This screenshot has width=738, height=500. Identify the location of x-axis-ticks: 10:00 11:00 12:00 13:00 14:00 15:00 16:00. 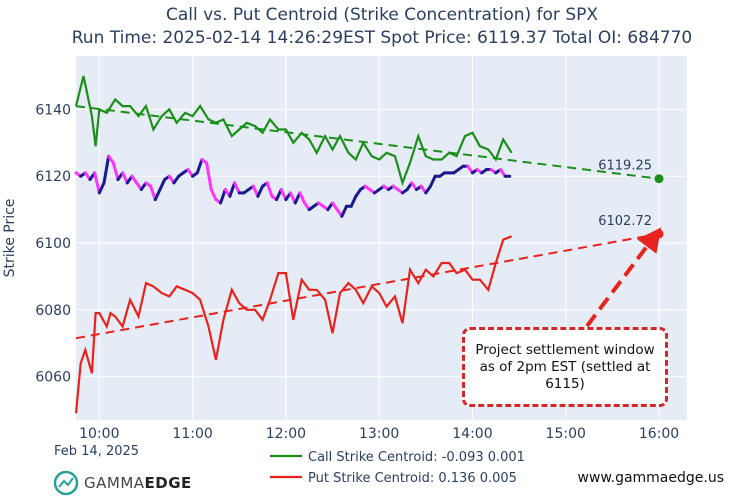
(379, 434).